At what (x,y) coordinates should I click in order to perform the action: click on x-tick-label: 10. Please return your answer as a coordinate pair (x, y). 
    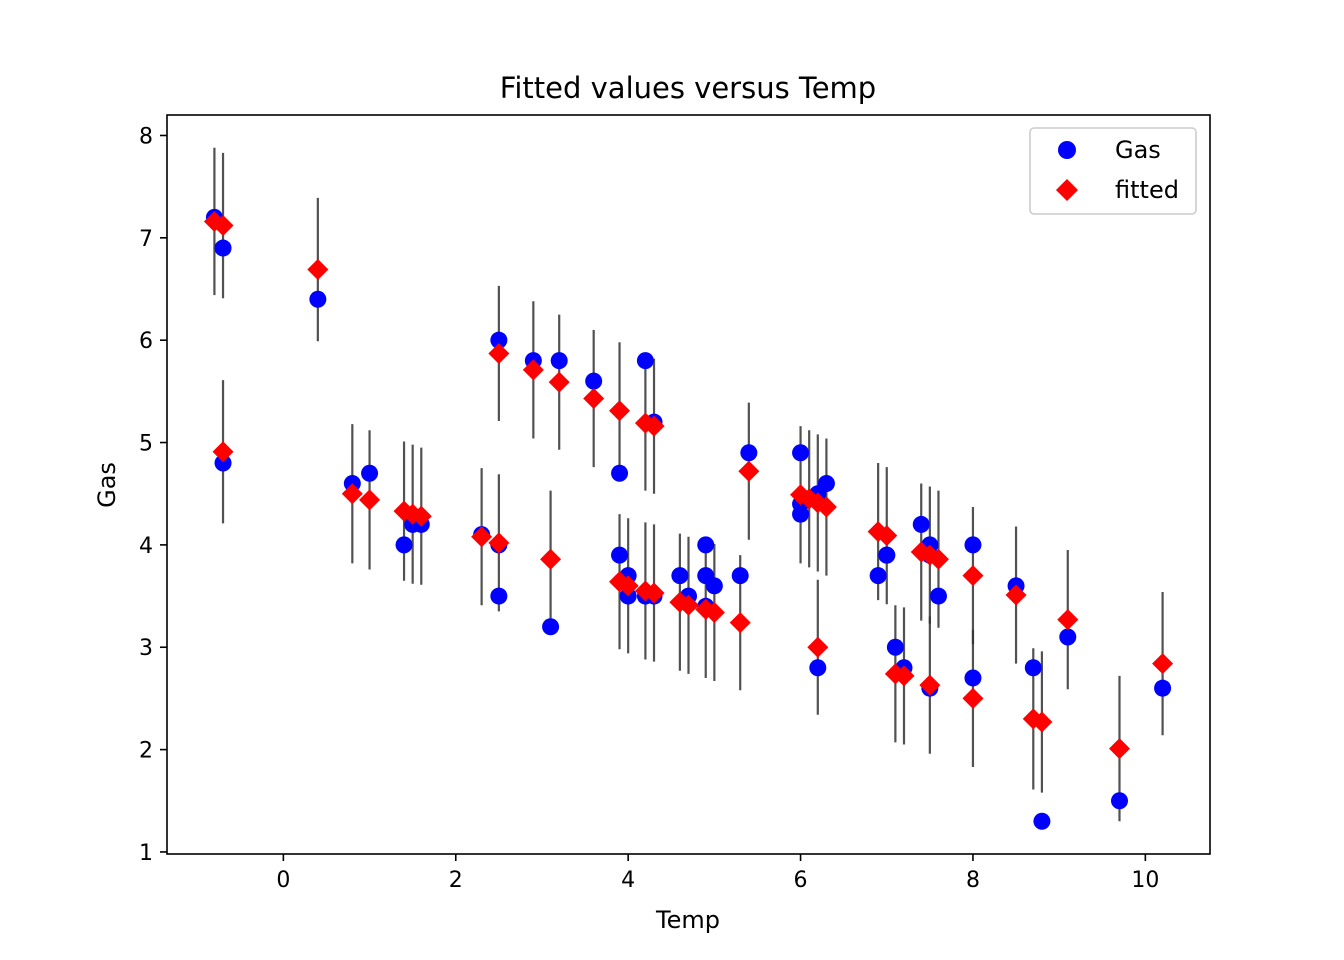
    Looking at the image, I should click on (1145, 880).